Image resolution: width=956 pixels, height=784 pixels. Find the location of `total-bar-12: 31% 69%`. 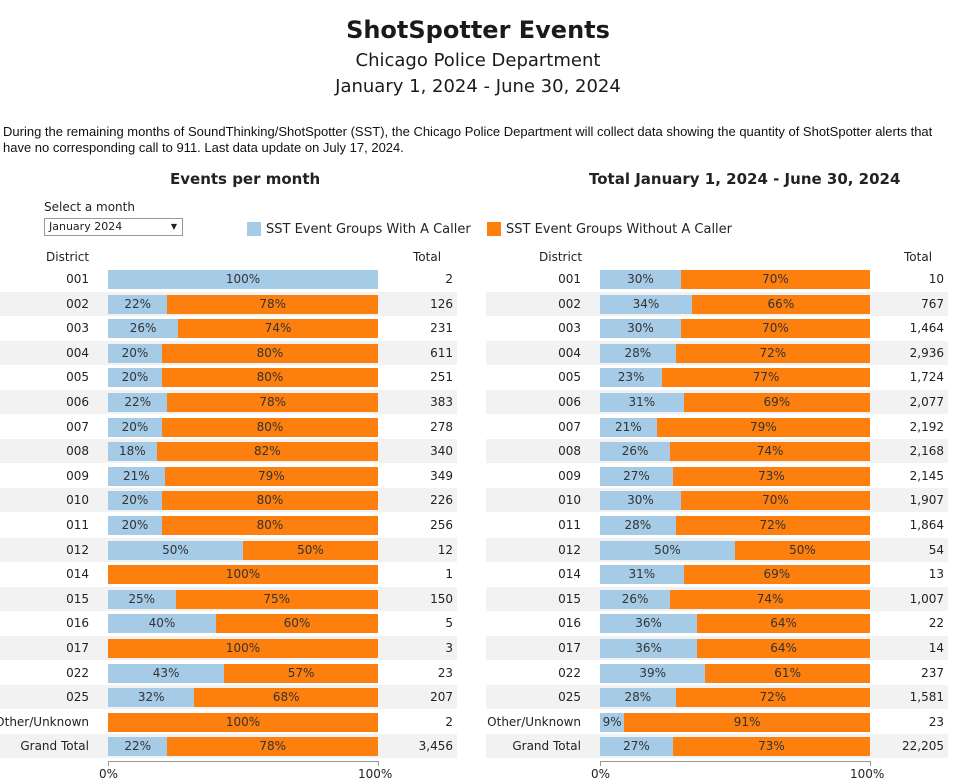

total-bar-12: 31% 69% is located at coordinates (735, 575).